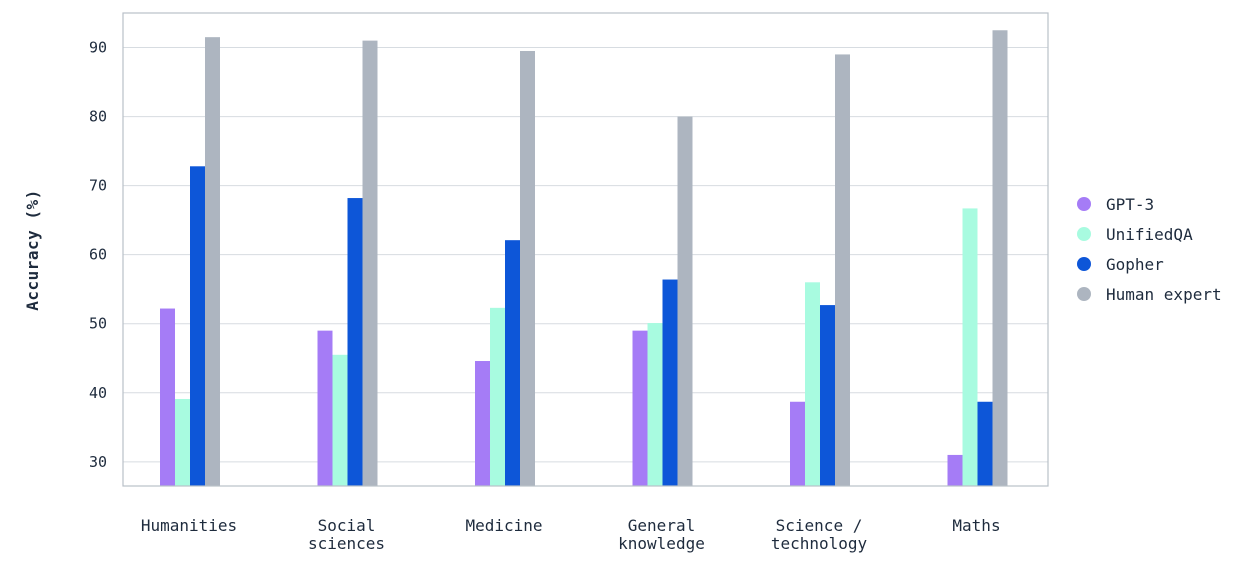  Describe the element at coordinates (32, 250) in the screenshot. I see `y-axis-title: Accuracy (%)` at that location.